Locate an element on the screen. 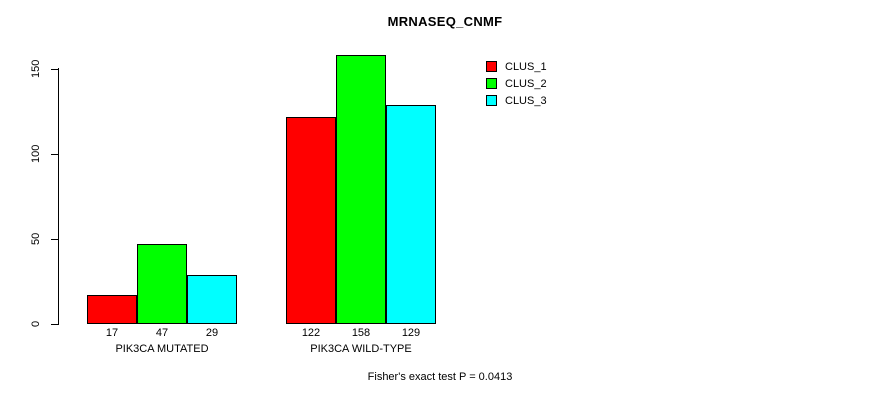 Image resolution: width=890 pixels, height=400 pixels. legend-label: CLUS_2 is located at coordinates (526, 83).